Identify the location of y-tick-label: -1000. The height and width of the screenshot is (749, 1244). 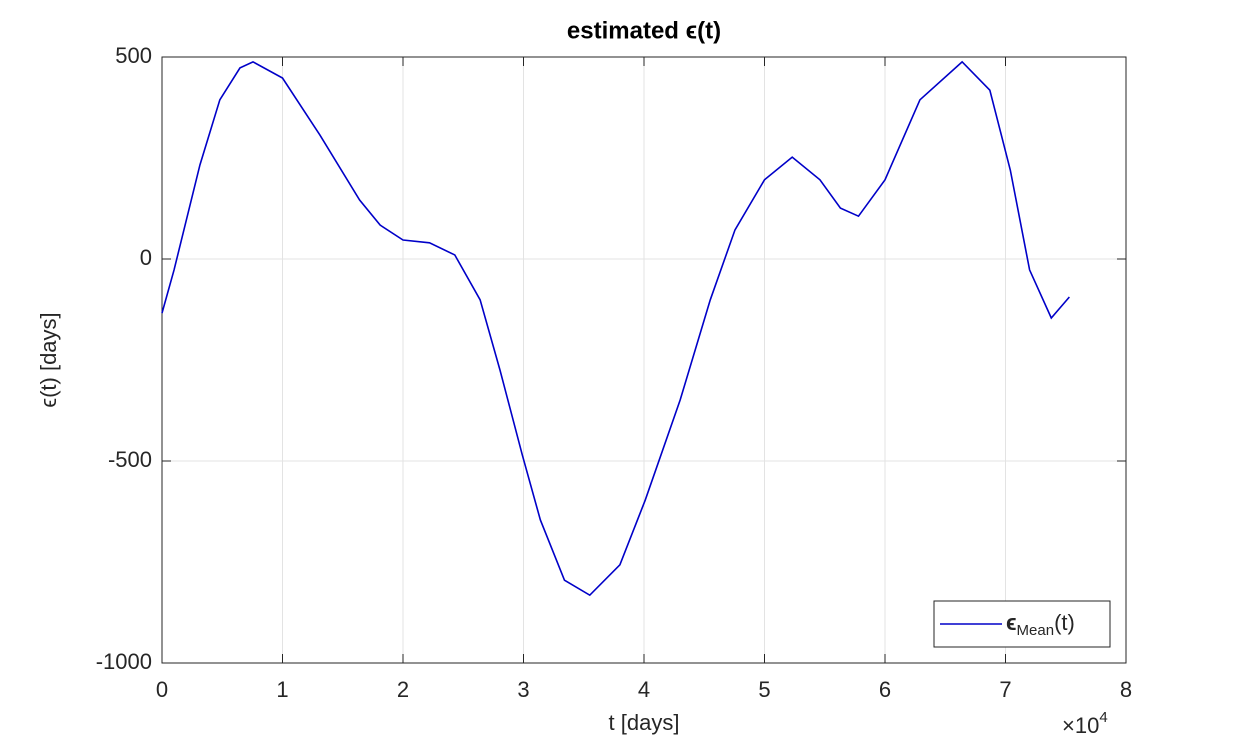
(124, 661).